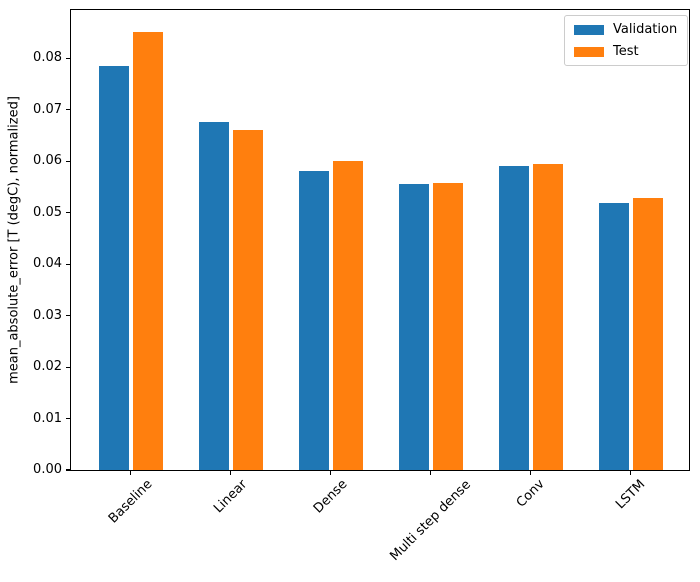 The image size is (700, 582). What do you see at coordinates (47, 58) in the screenshot?
I see `y-tick-label-0.08: 0.08` at bounding box center [47, 58].